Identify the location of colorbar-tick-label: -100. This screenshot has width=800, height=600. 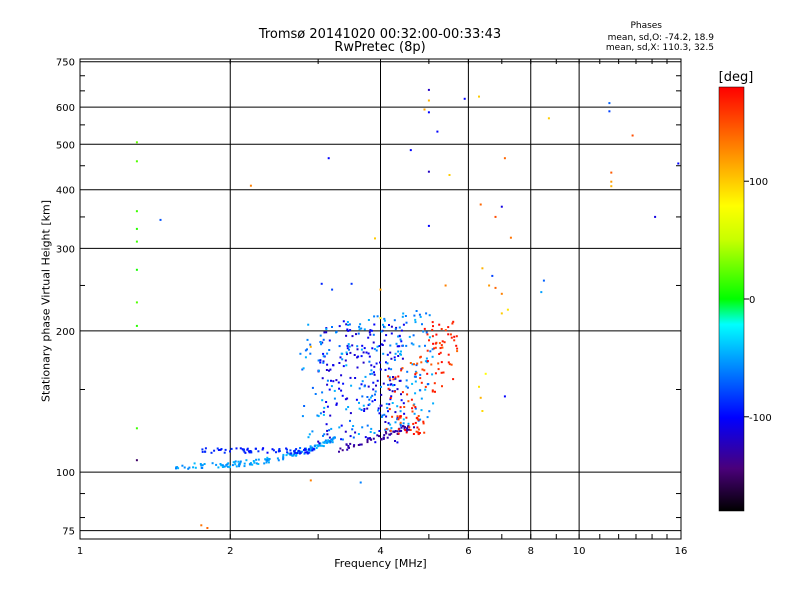
(760, 418).